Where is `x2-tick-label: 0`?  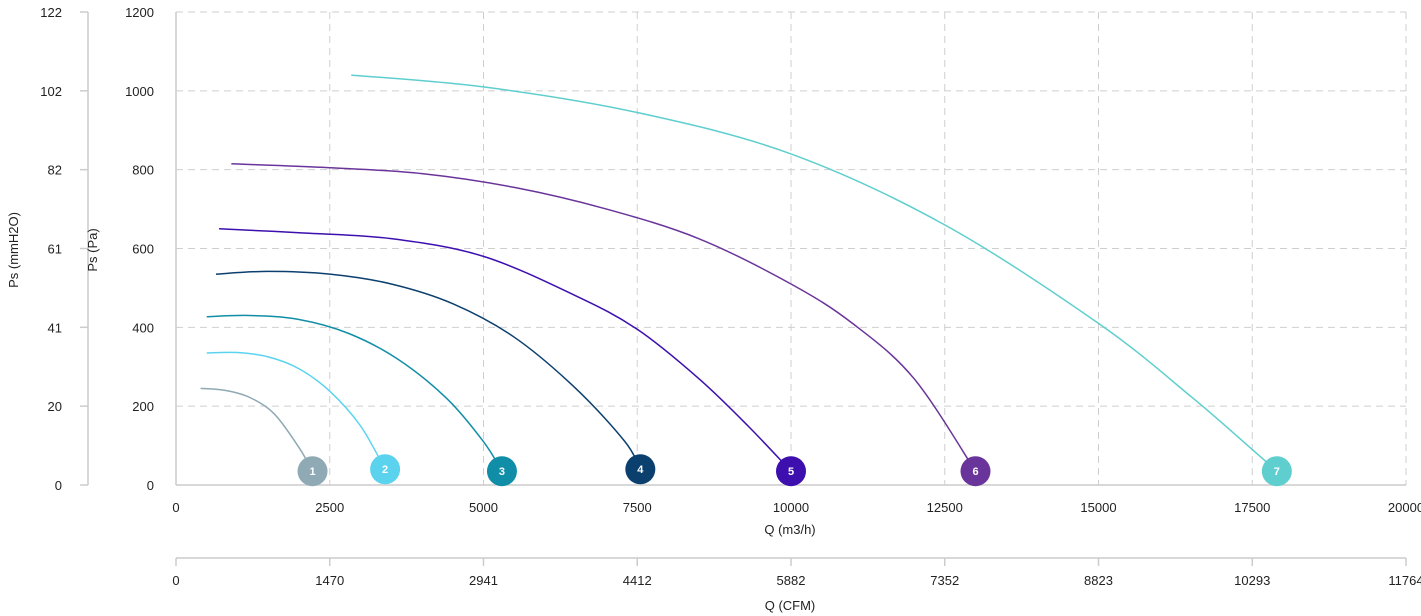 x2-tick-label: 0 is located at coordinates (175, 580).